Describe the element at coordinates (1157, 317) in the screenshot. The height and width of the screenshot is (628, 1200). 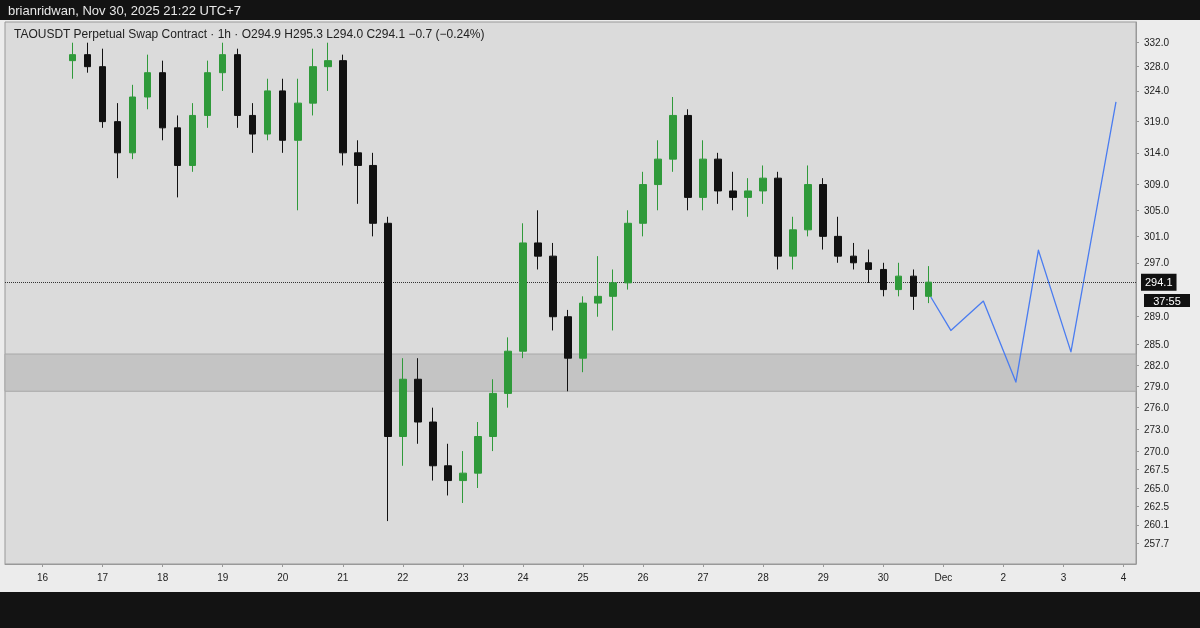
I see `y-tick-label: 289.0` at that location.